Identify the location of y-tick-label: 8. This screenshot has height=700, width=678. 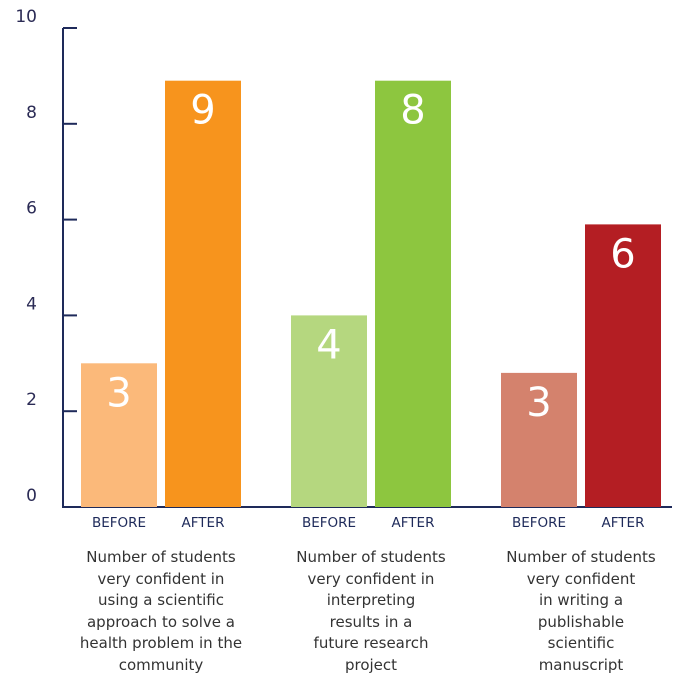
(31, 113).